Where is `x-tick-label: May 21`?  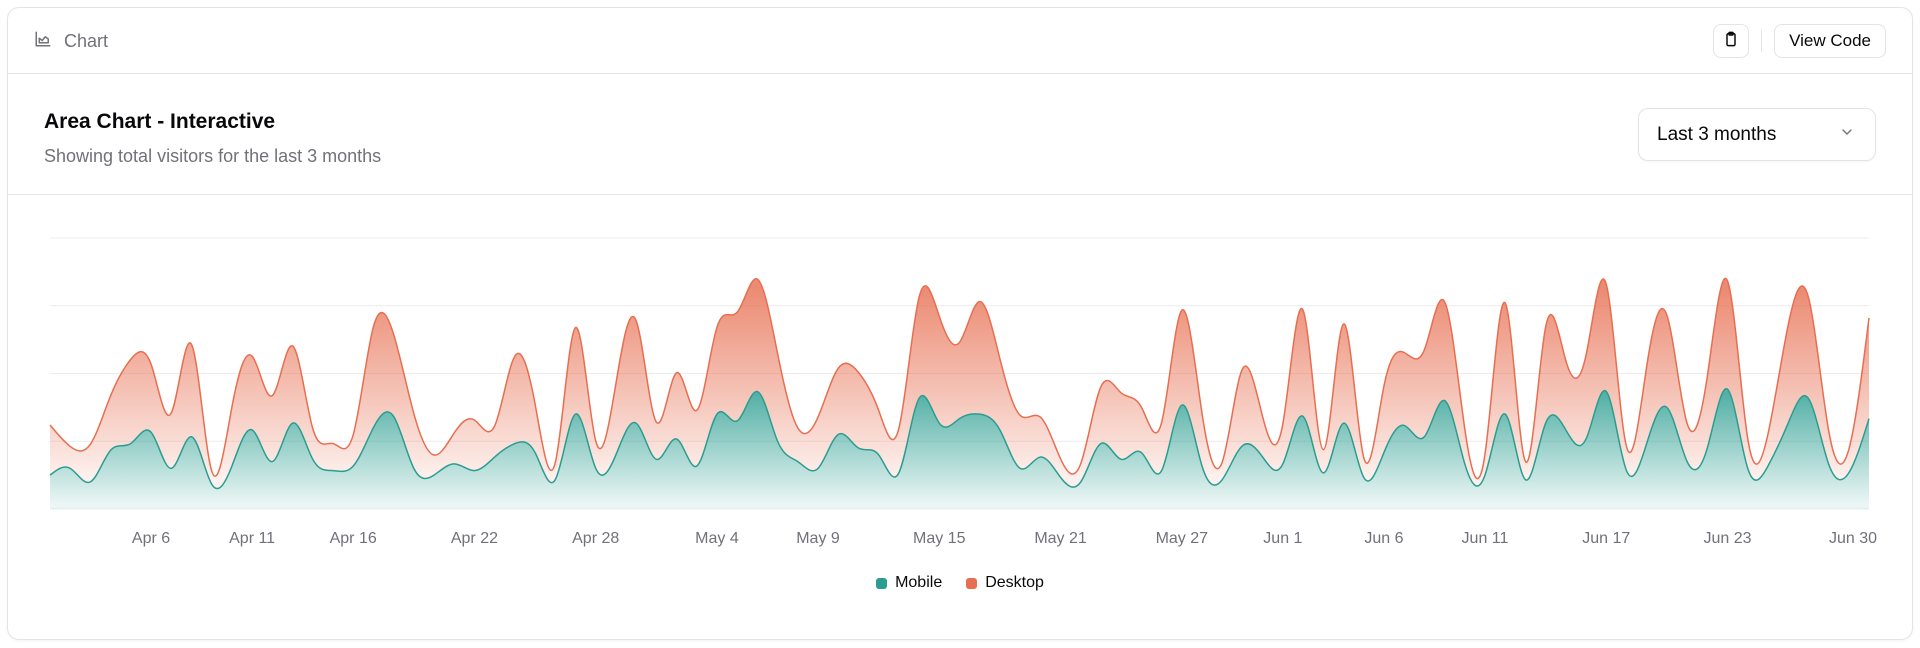
x-tick-label: May 21 is located at coordinates (1060, 538).